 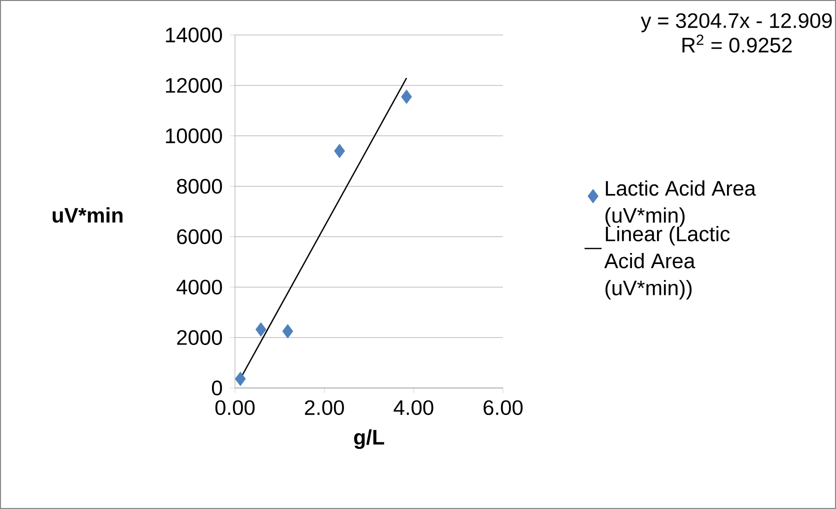 I want to click on x-tick-label: 0.00, so click(x=235, y=408).